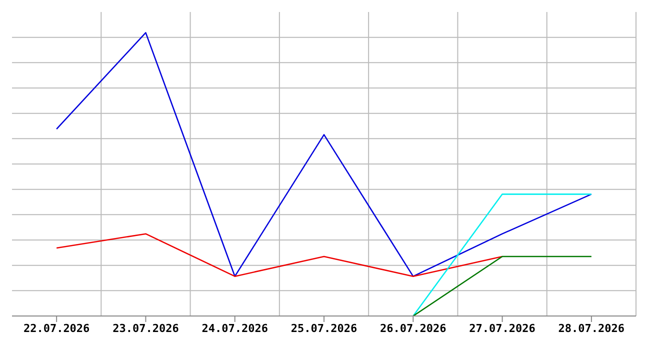 The width and height of the screenshot is (670, 350). Describe the element at coordinates (146, 328) in the screenshot. I see `x-tick-label: 23.07.2026` at that location.